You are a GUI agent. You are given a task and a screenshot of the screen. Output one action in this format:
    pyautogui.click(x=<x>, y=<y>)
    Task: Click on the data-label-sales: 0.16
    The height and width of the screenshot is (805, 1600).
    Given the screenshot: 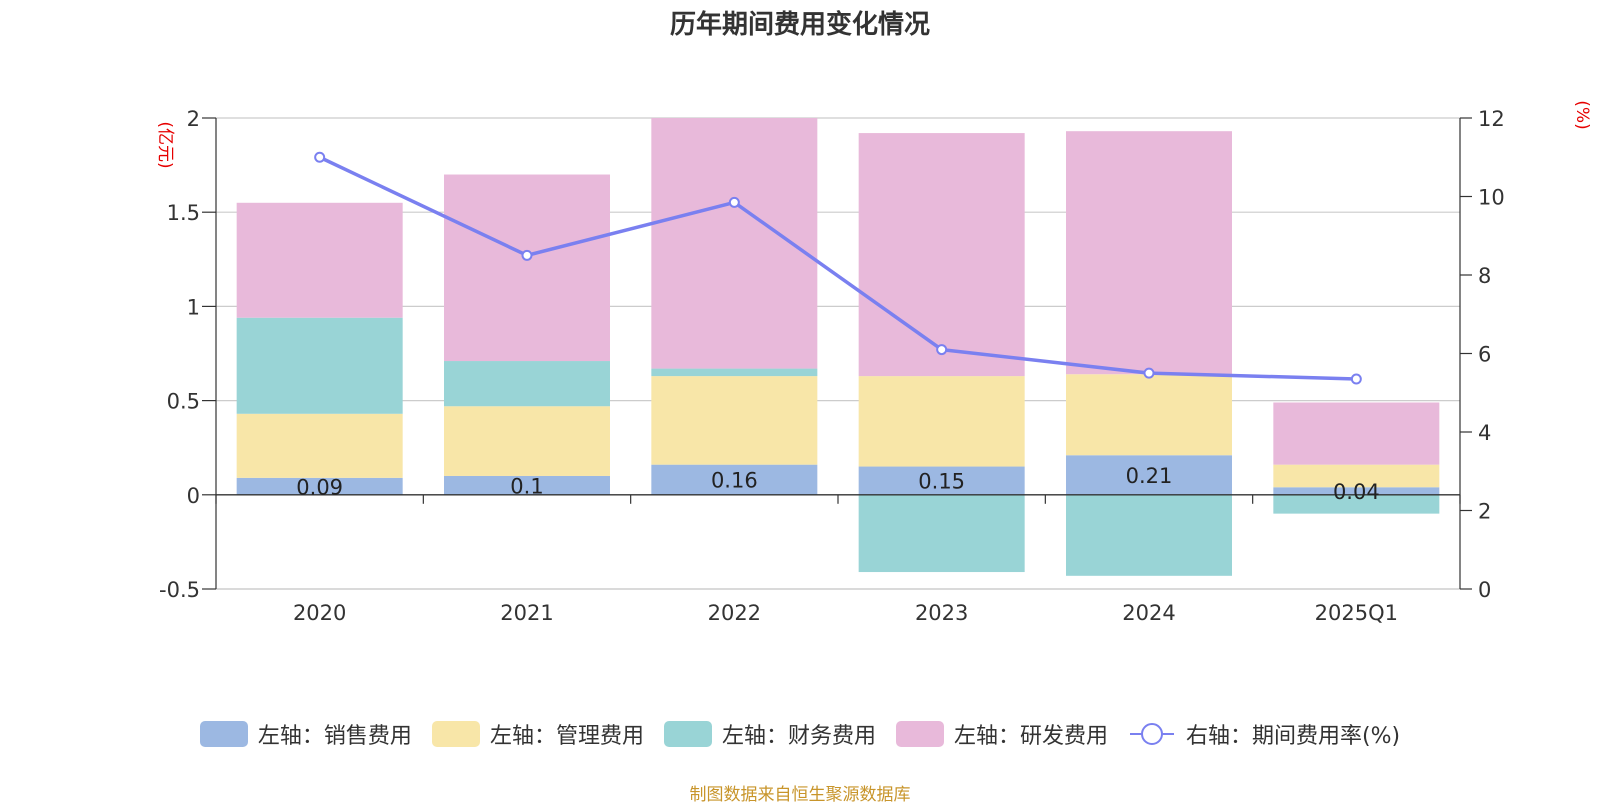 What is the action you would take?
    pyautogui.click(x=734, y=481)
    